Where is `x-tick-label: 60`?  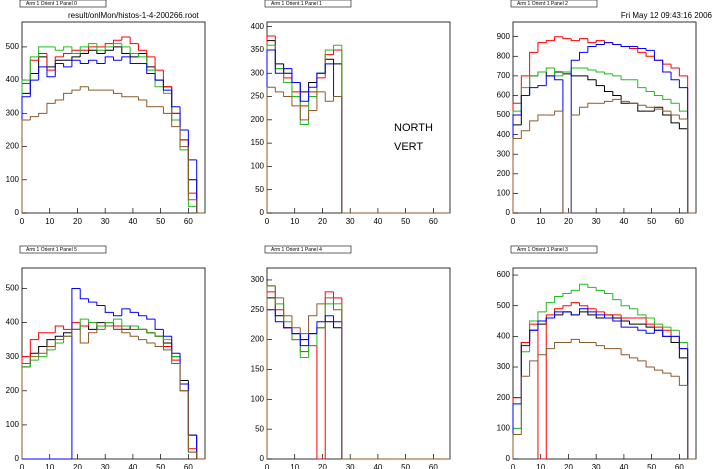 x-tick-label: 60 is located at coordinates (679, 221).